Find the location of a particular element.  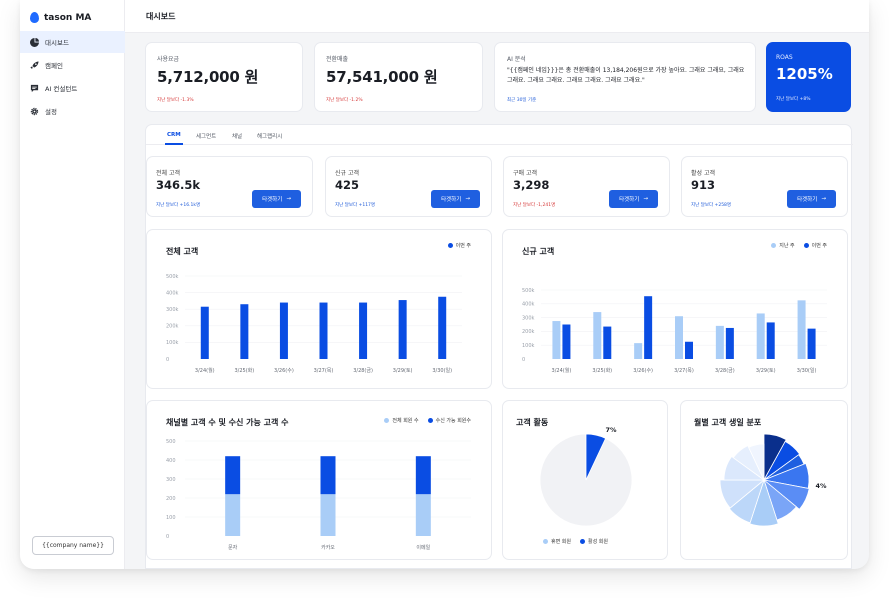

stat-value: 346.5k is located at coordinates (178, 185).